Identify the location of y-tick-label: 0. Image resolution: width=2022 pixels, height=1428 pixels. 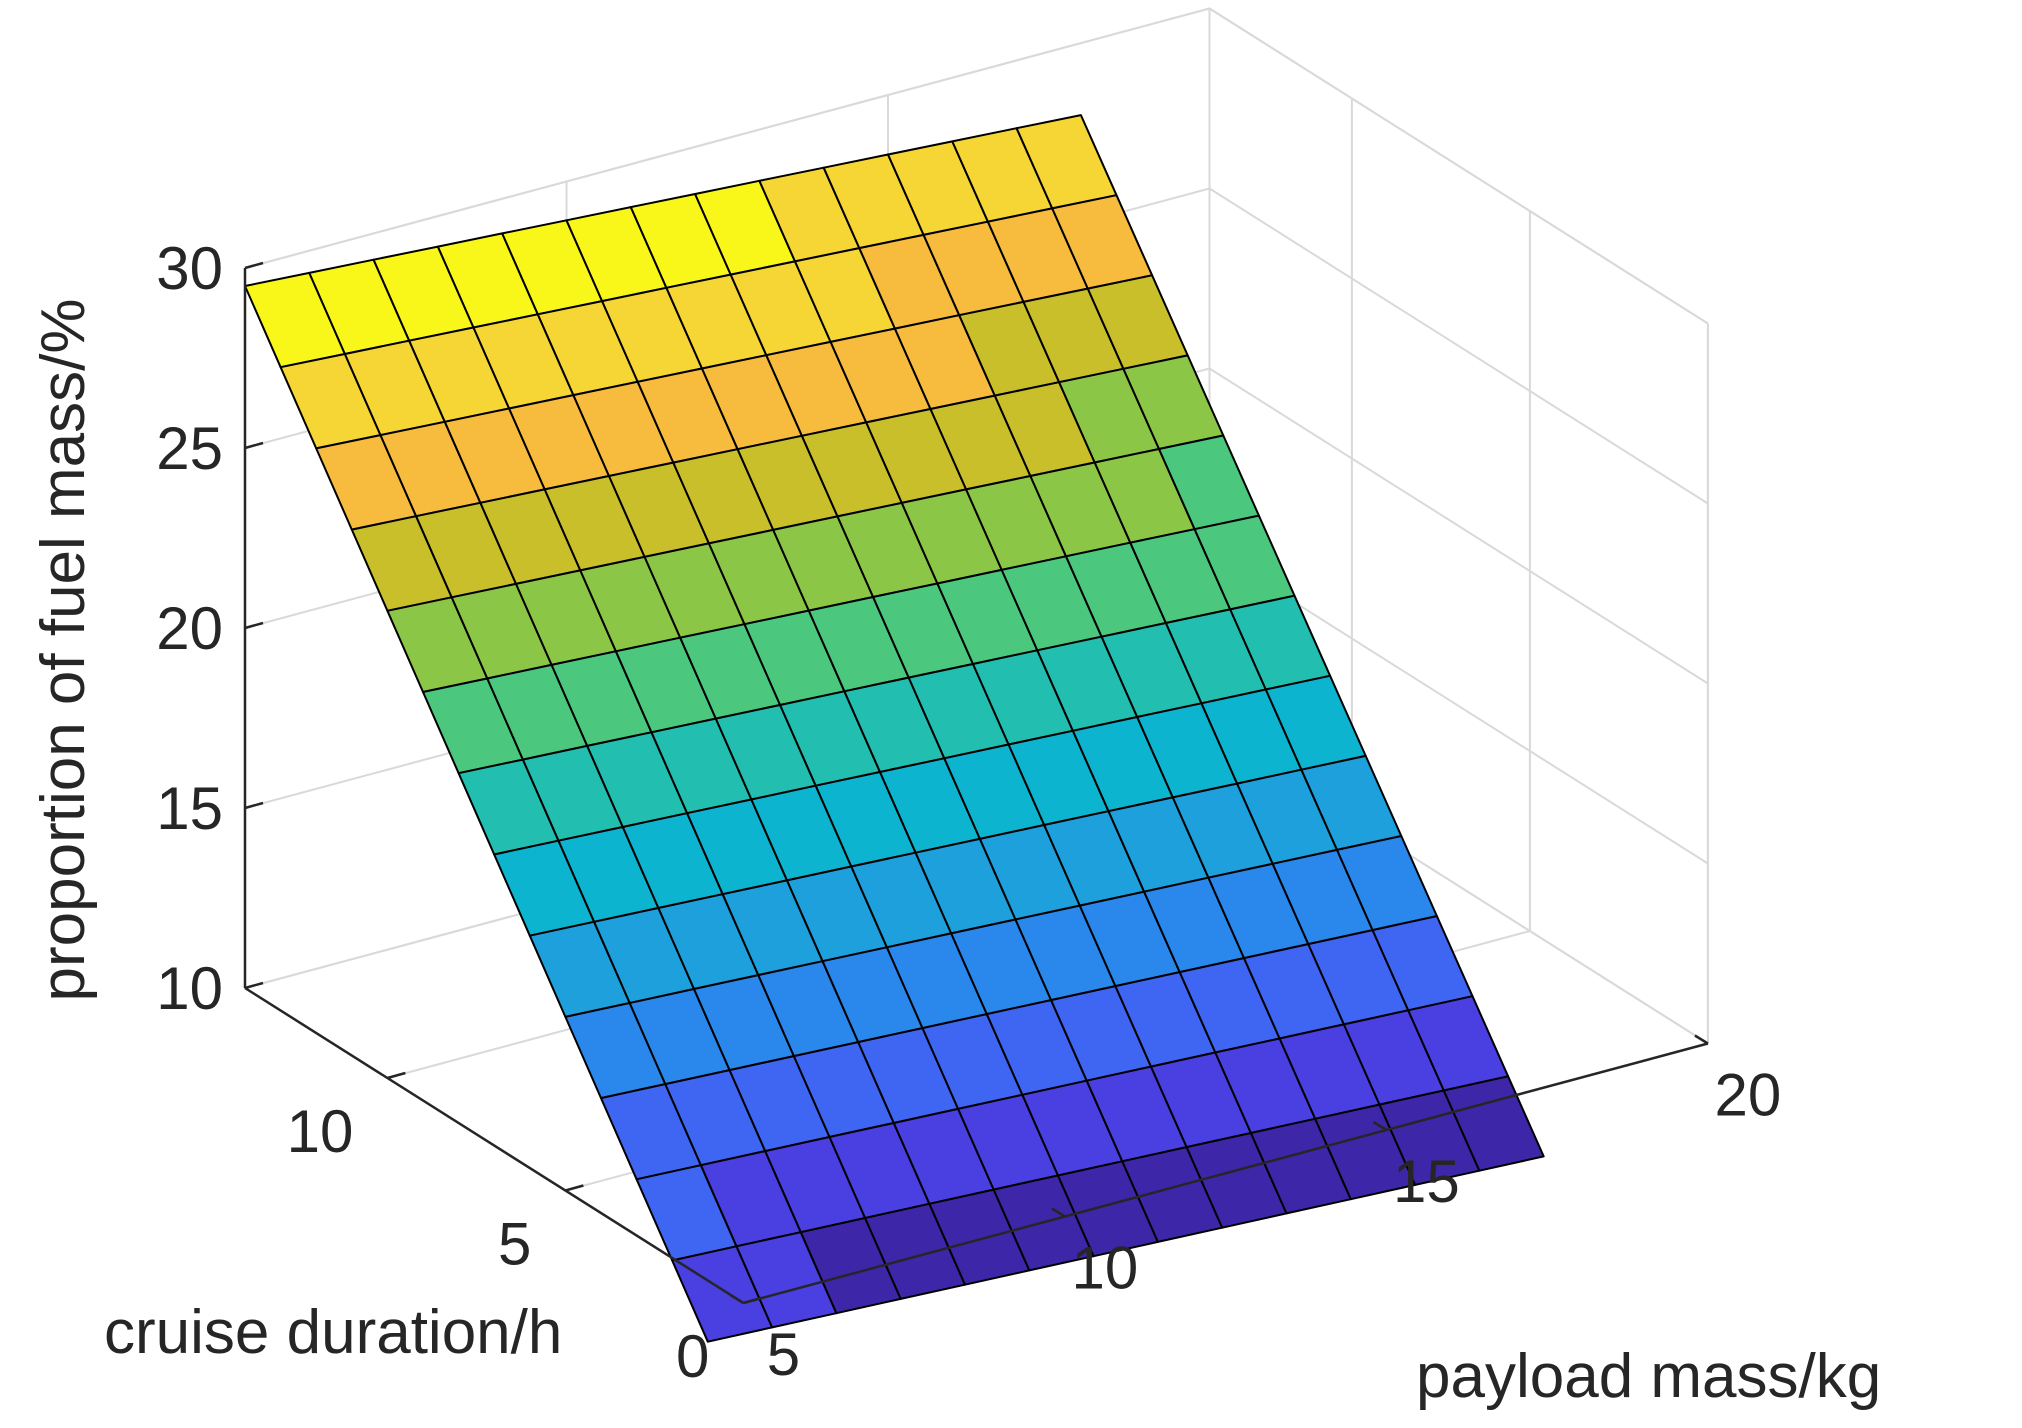
(692, 1356).